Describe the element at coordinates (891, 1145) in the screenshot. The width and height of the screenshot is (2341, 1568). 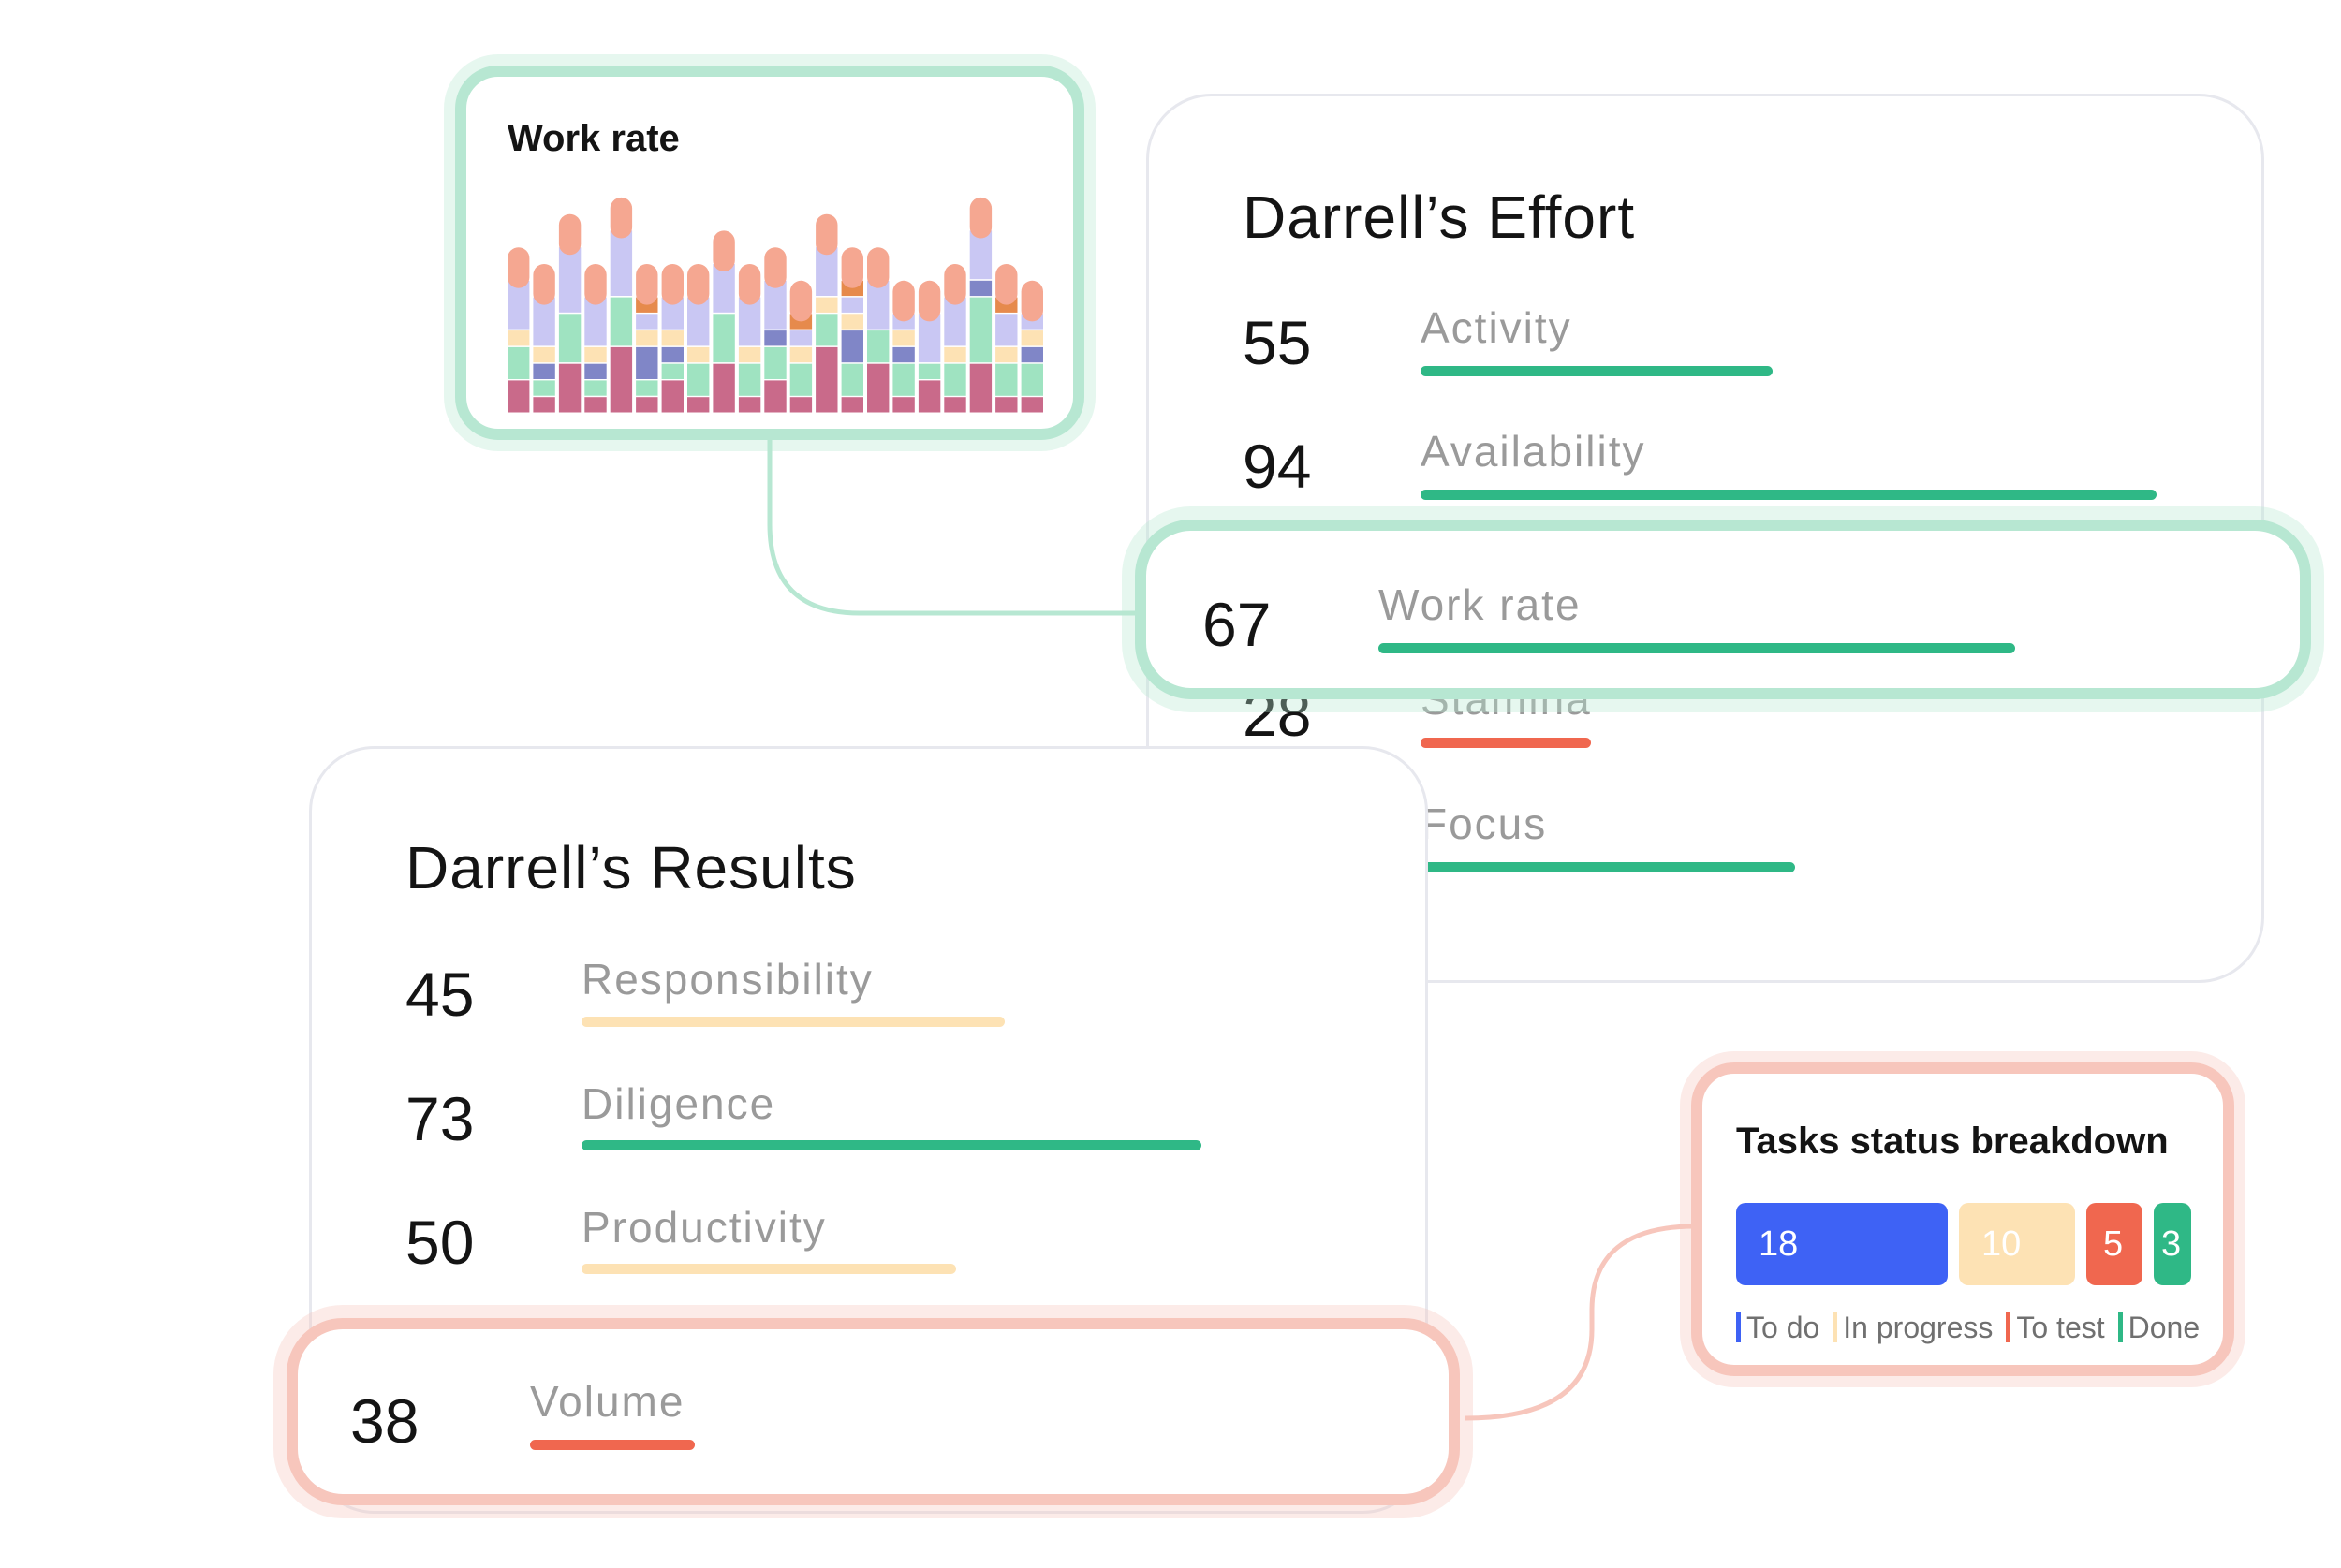
I see `diligence-bar` at that location.